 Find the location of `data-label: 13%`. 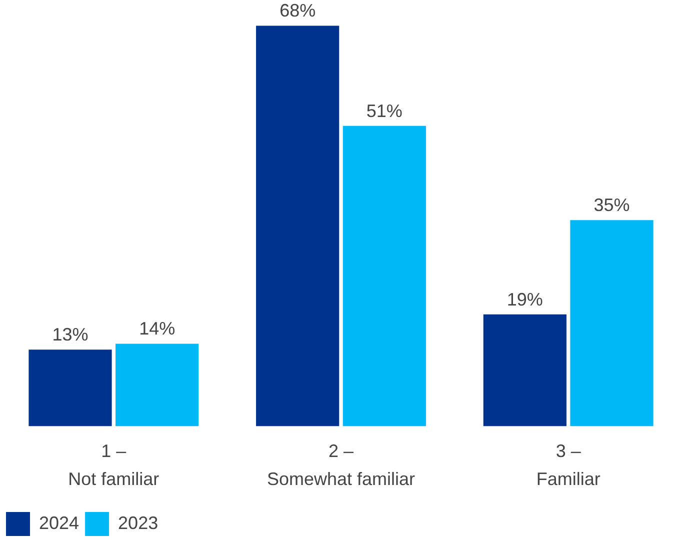

data-label: 13% is located at coordinates (70, 334).